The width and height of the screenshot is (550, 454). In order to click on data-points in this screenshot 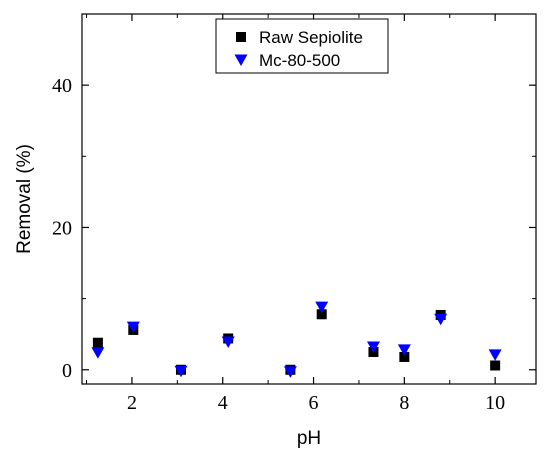, I will do `click(296, 339)`.